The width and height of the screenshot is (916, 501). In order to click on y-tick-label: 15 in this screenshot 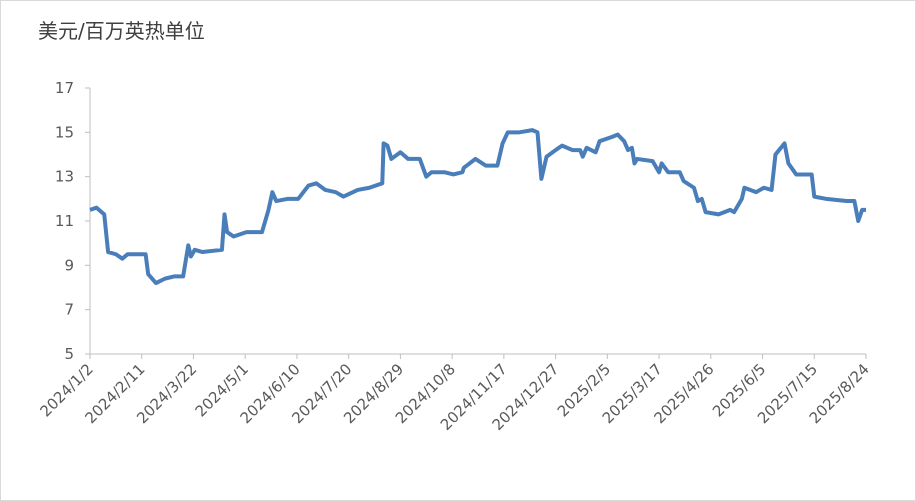, I will do `click(64, 132)`.